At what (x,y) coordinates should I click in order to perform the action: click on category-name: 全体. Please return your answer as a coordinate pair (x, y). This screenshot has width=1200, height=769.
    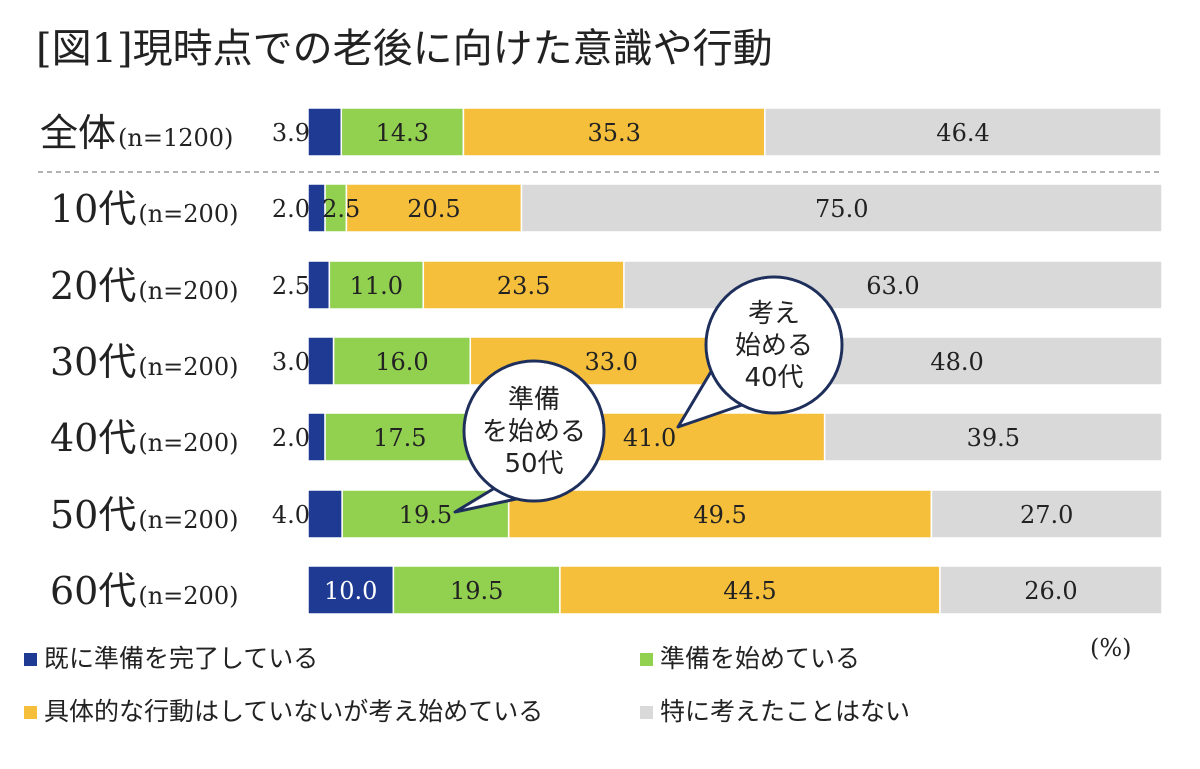
    Looking at the image, I should click on (78, 133).